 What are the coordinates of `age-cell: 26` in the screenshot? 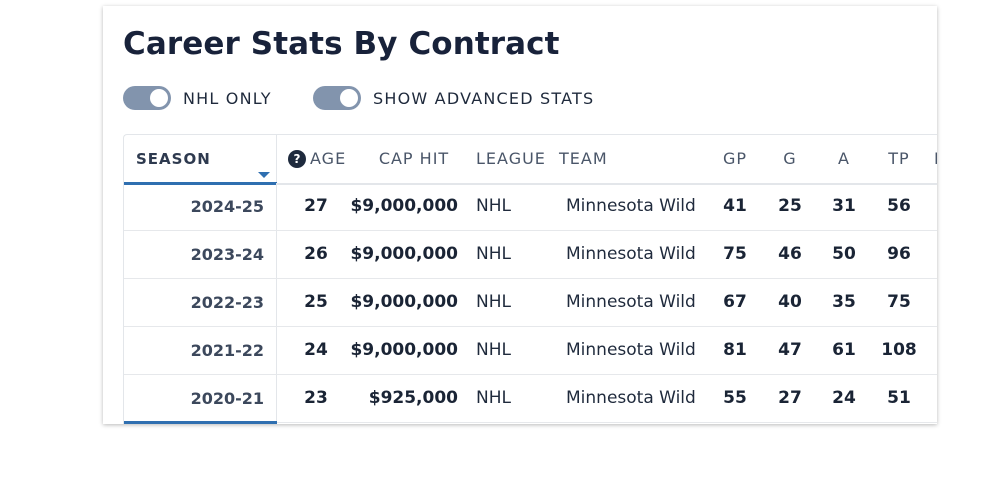 It's located at (316, 254).